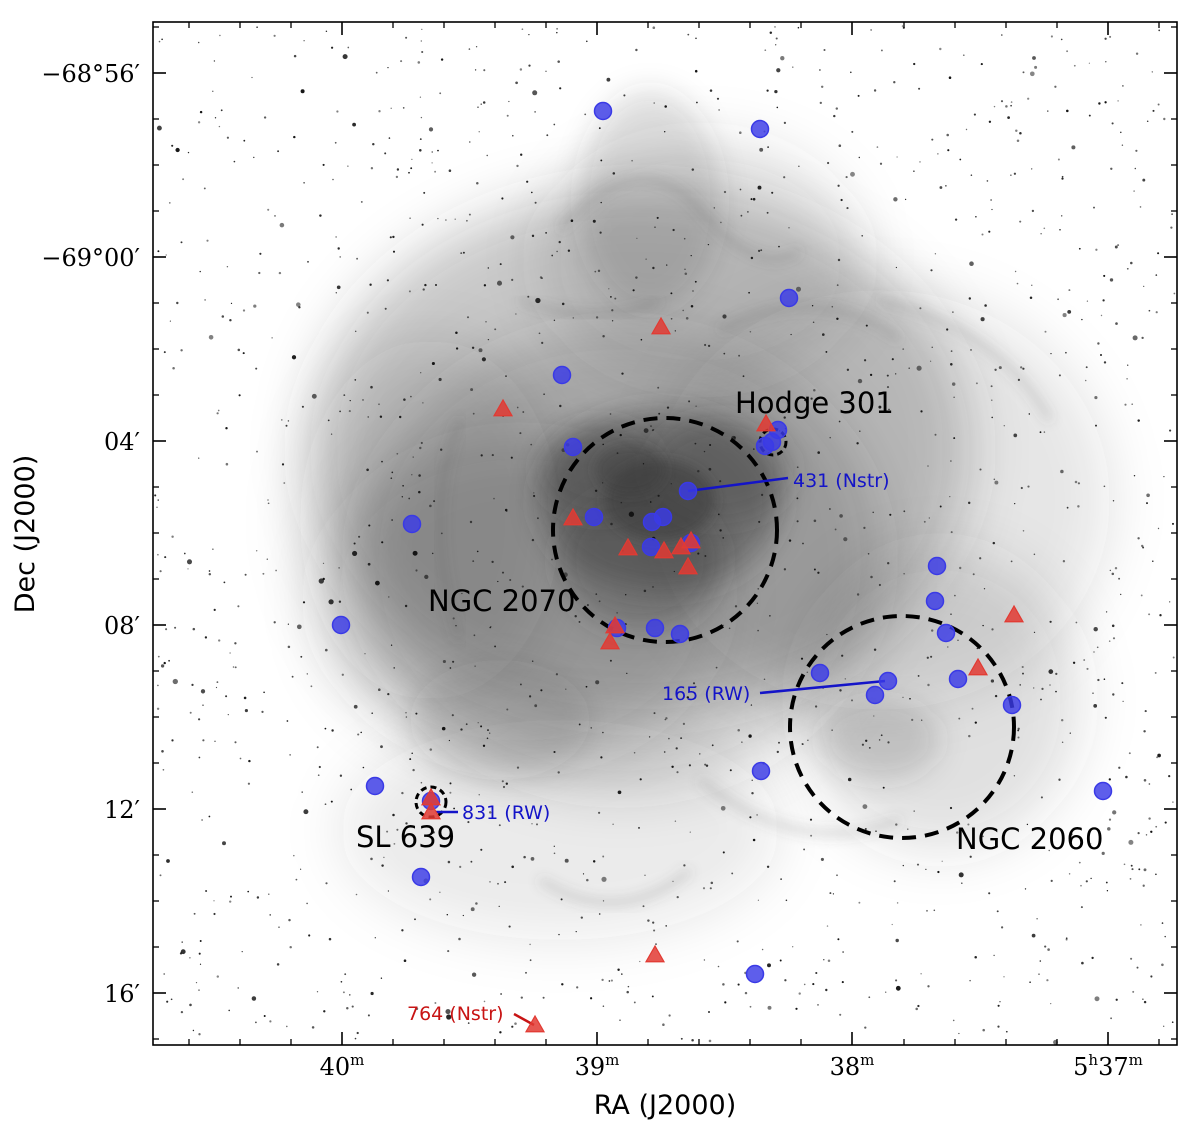  Describe the element at coordinates (90, 534) in the screenshot. I see `y-tick-labels: −68°56′ −69°00′ 04′ 08′ 12′ 16′` at that location.